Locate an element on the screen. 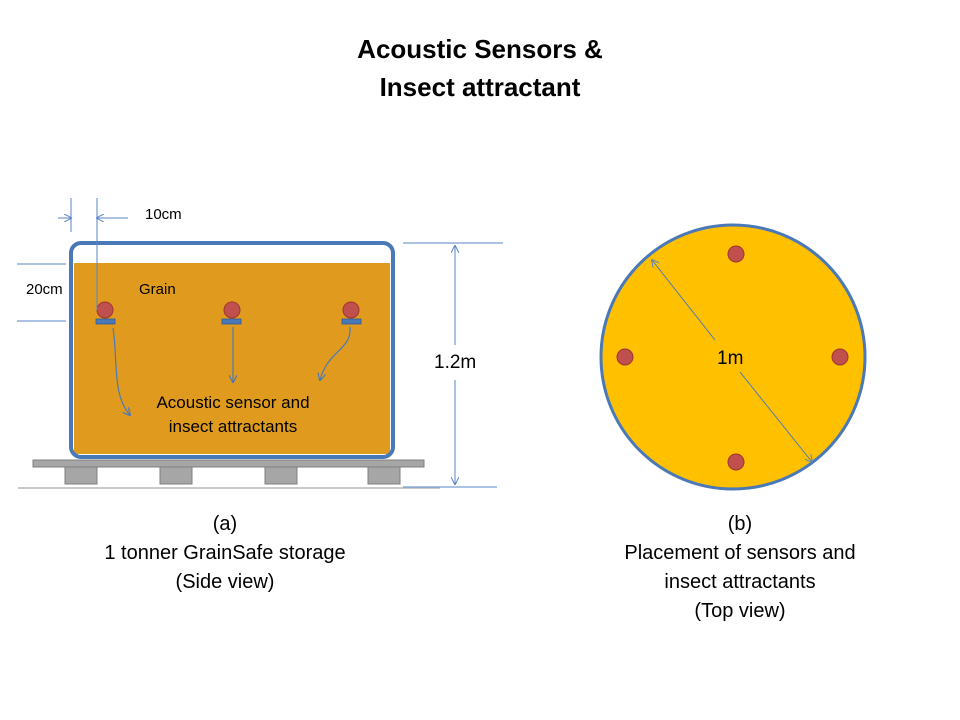 The width and height of the screenshot is (960, 720). dim-label-1-2m: 1.2m is located at coordinates (455, 362).